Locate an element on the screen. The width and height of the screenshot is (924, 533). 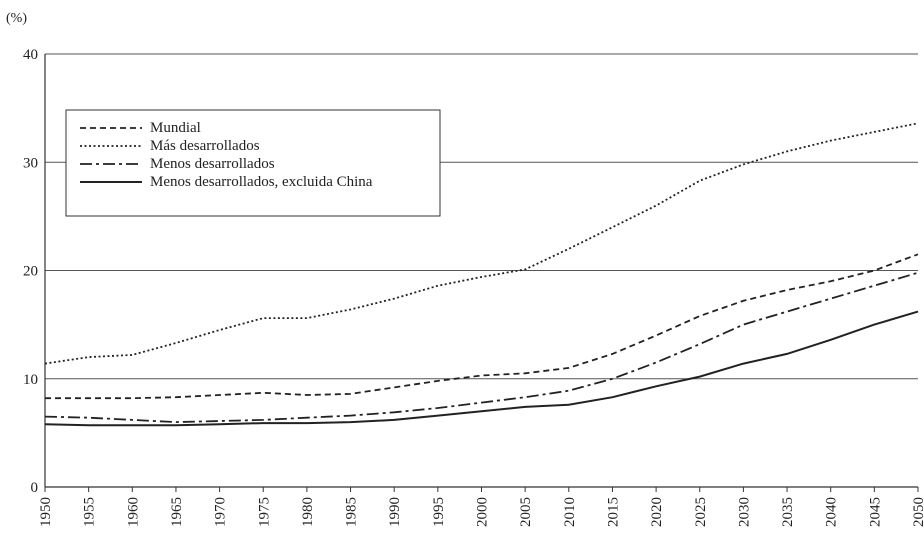
y-axis-label: (%) is located at coordinates (16, 18).